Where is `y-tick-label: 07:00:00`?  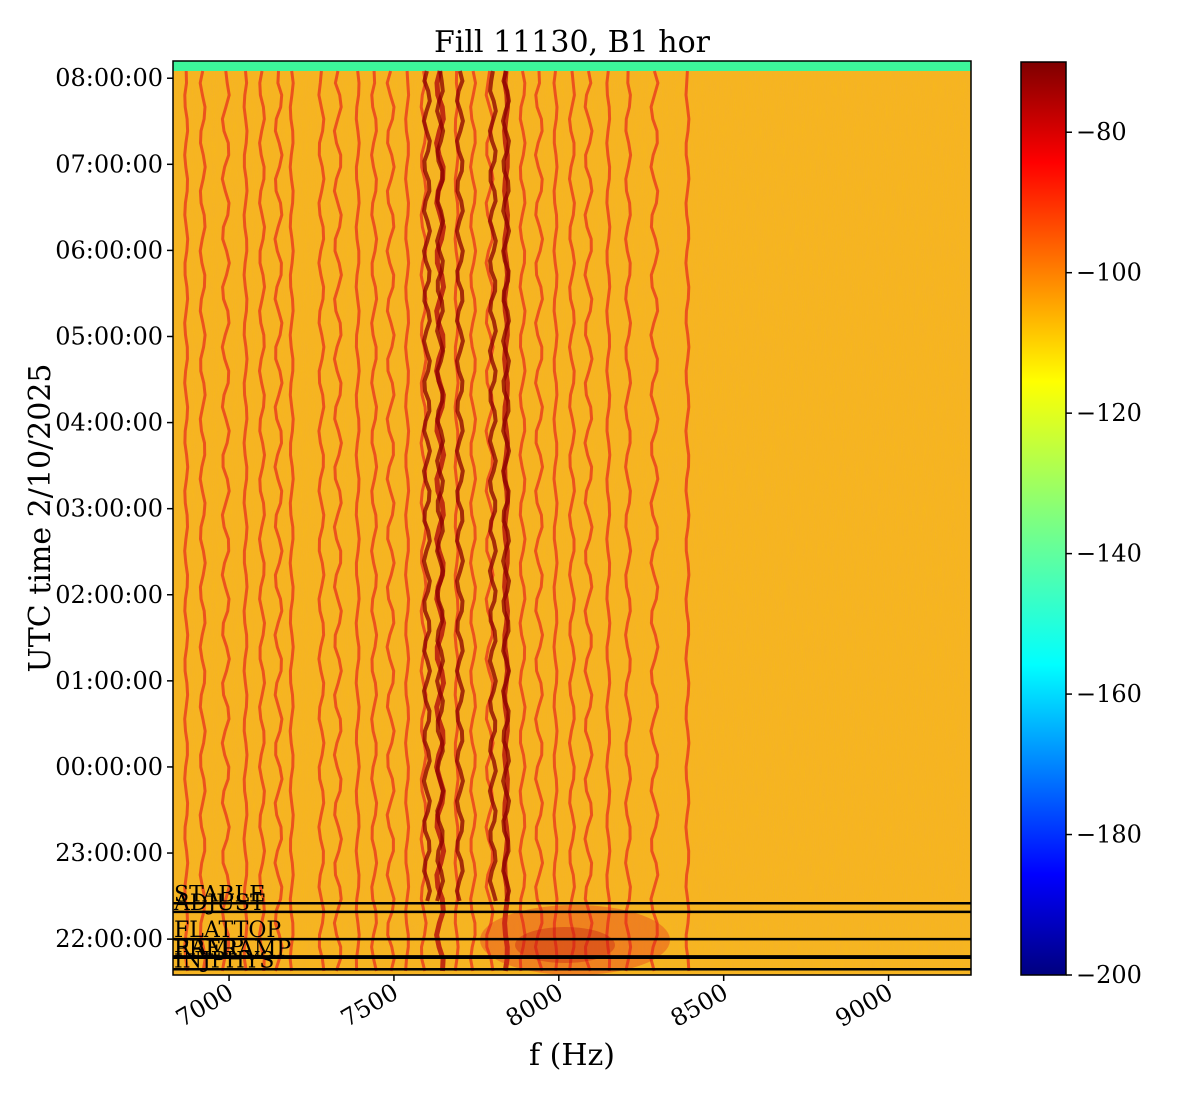 y-tick-label: 07:00:00 is located at coordinates (109, 164).